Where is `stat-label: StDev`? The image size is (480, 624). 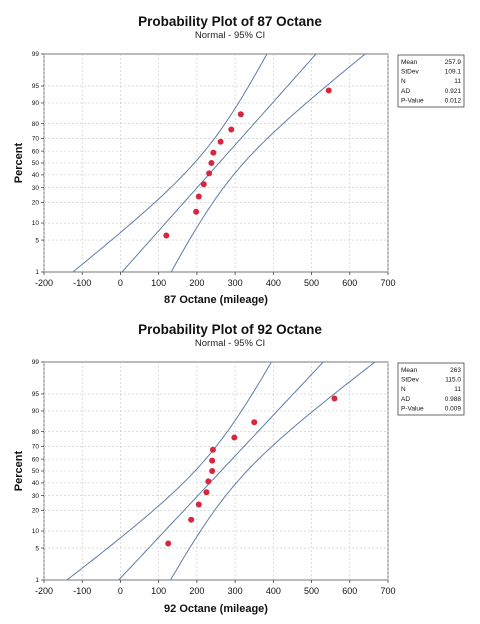 stat-label: StDev is located at coordinates (410, 380).